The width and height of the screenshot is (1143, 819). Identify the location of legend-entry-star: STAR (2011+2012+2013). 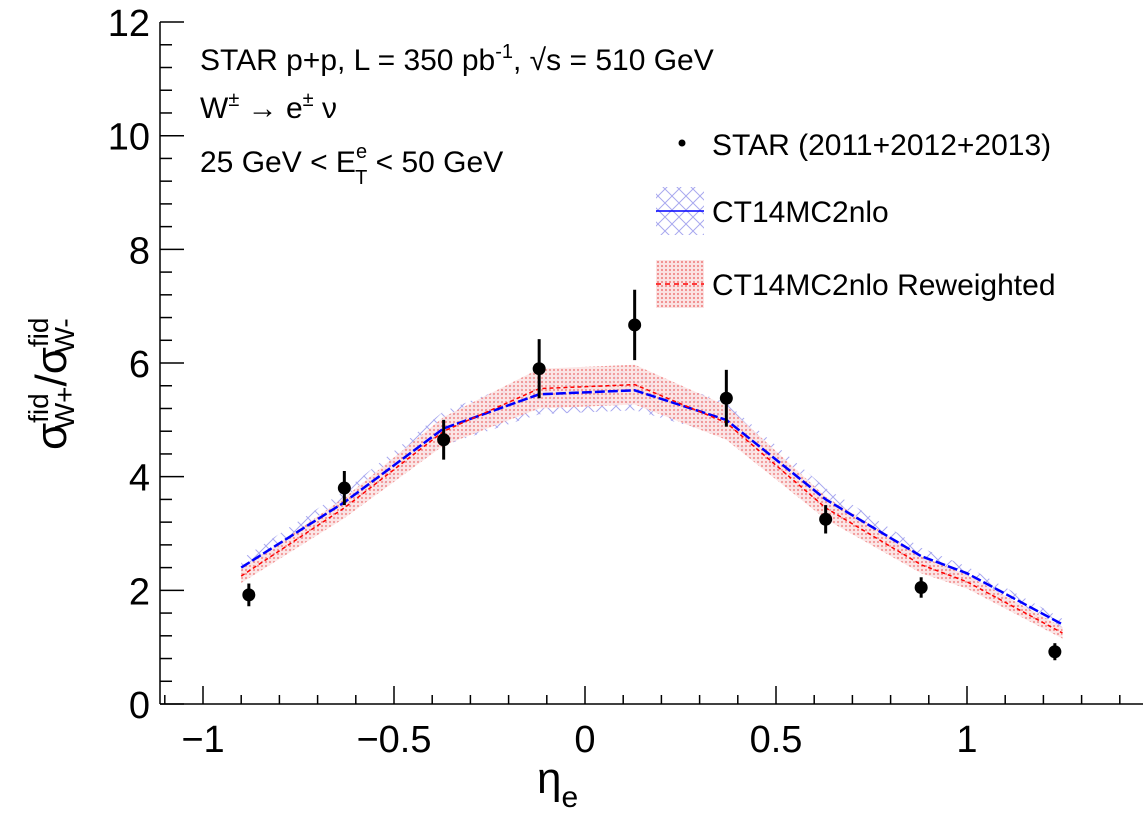
(864, 145).